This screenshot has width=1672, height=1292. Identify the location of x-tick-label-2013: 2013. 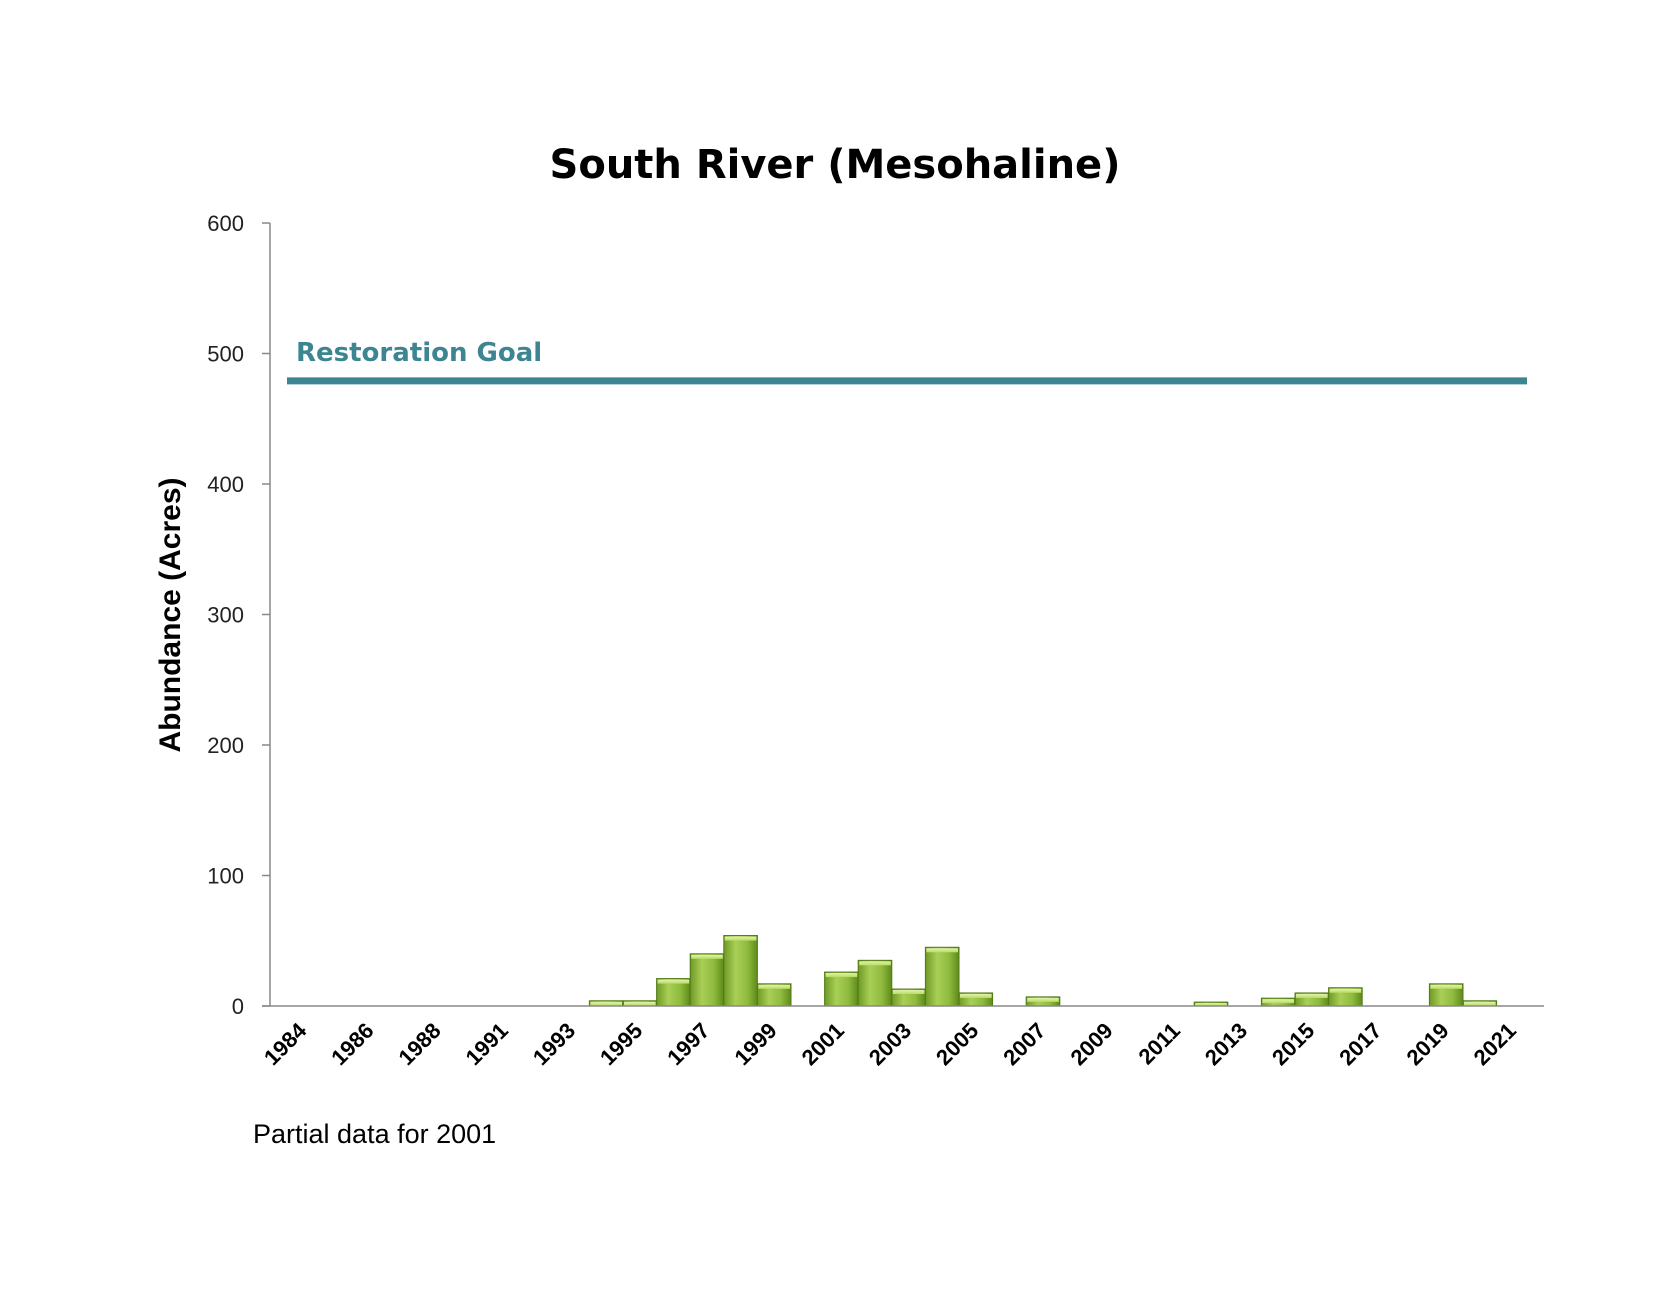
(1226, 1044).